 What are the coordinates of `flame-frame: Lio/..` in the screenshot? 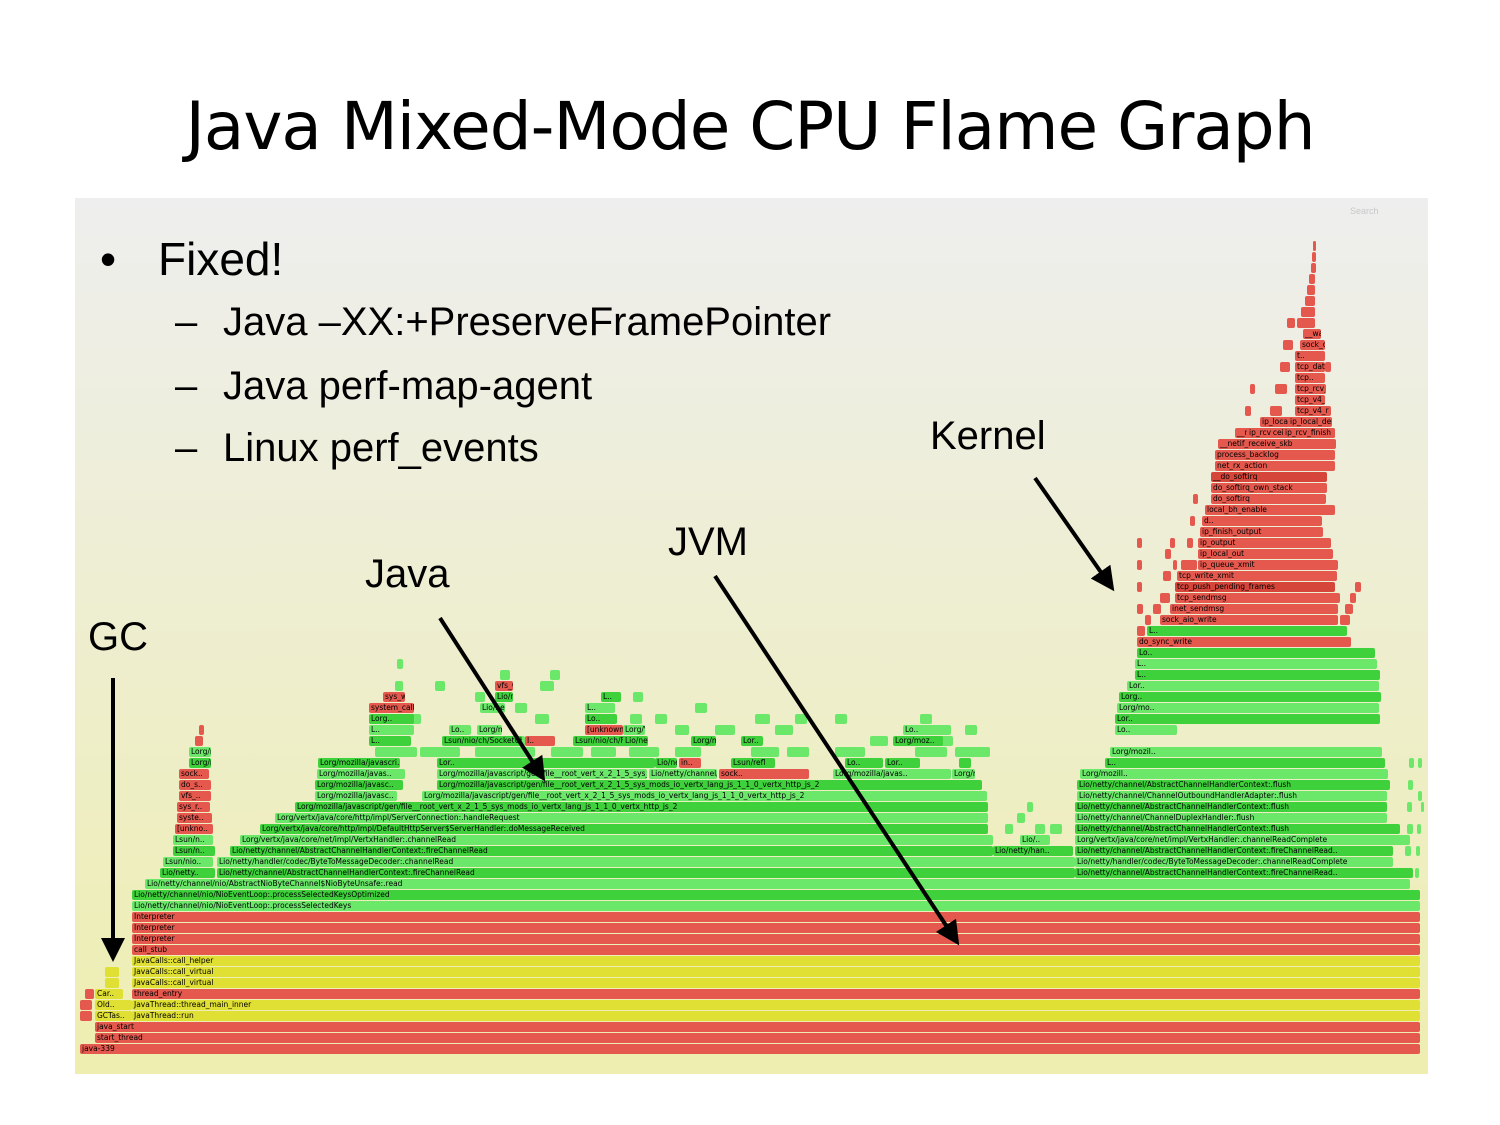 It's located at (1035, 840).